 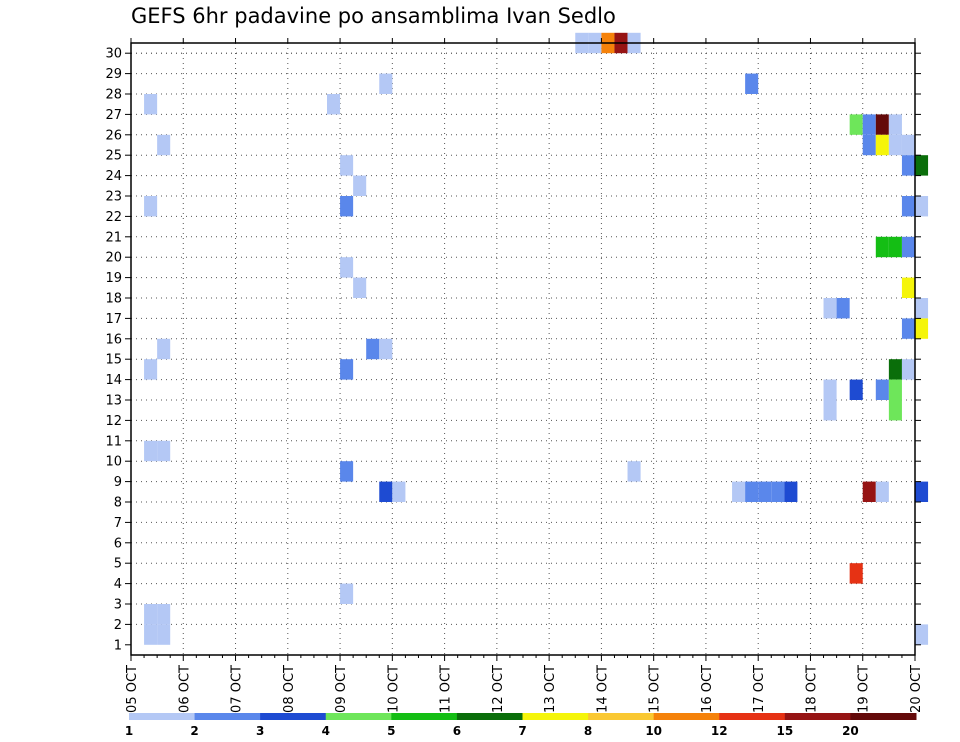 What do you see at coordinates (113, 401) in the screenshot?
I see `y-tick-label: 13` at bounding box center [113, 401].